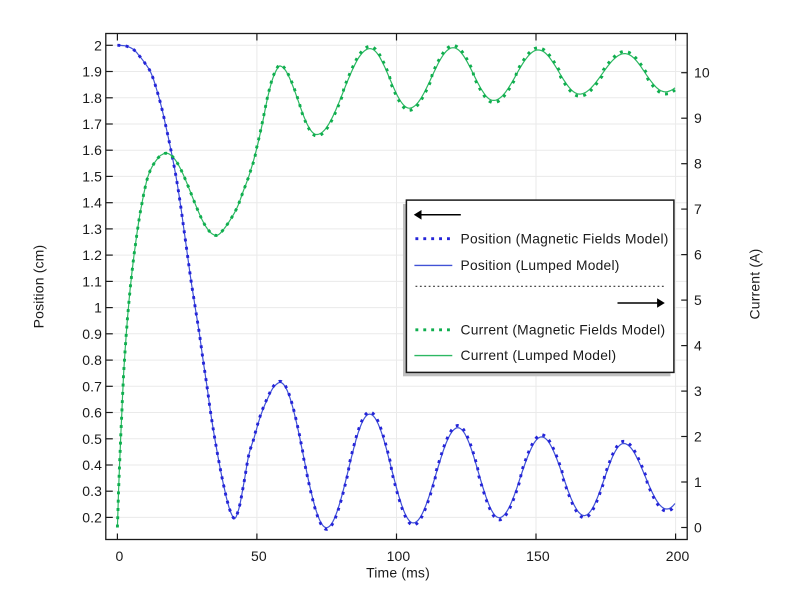  I want to click on svg-text: 0.5, so click(92, 439).